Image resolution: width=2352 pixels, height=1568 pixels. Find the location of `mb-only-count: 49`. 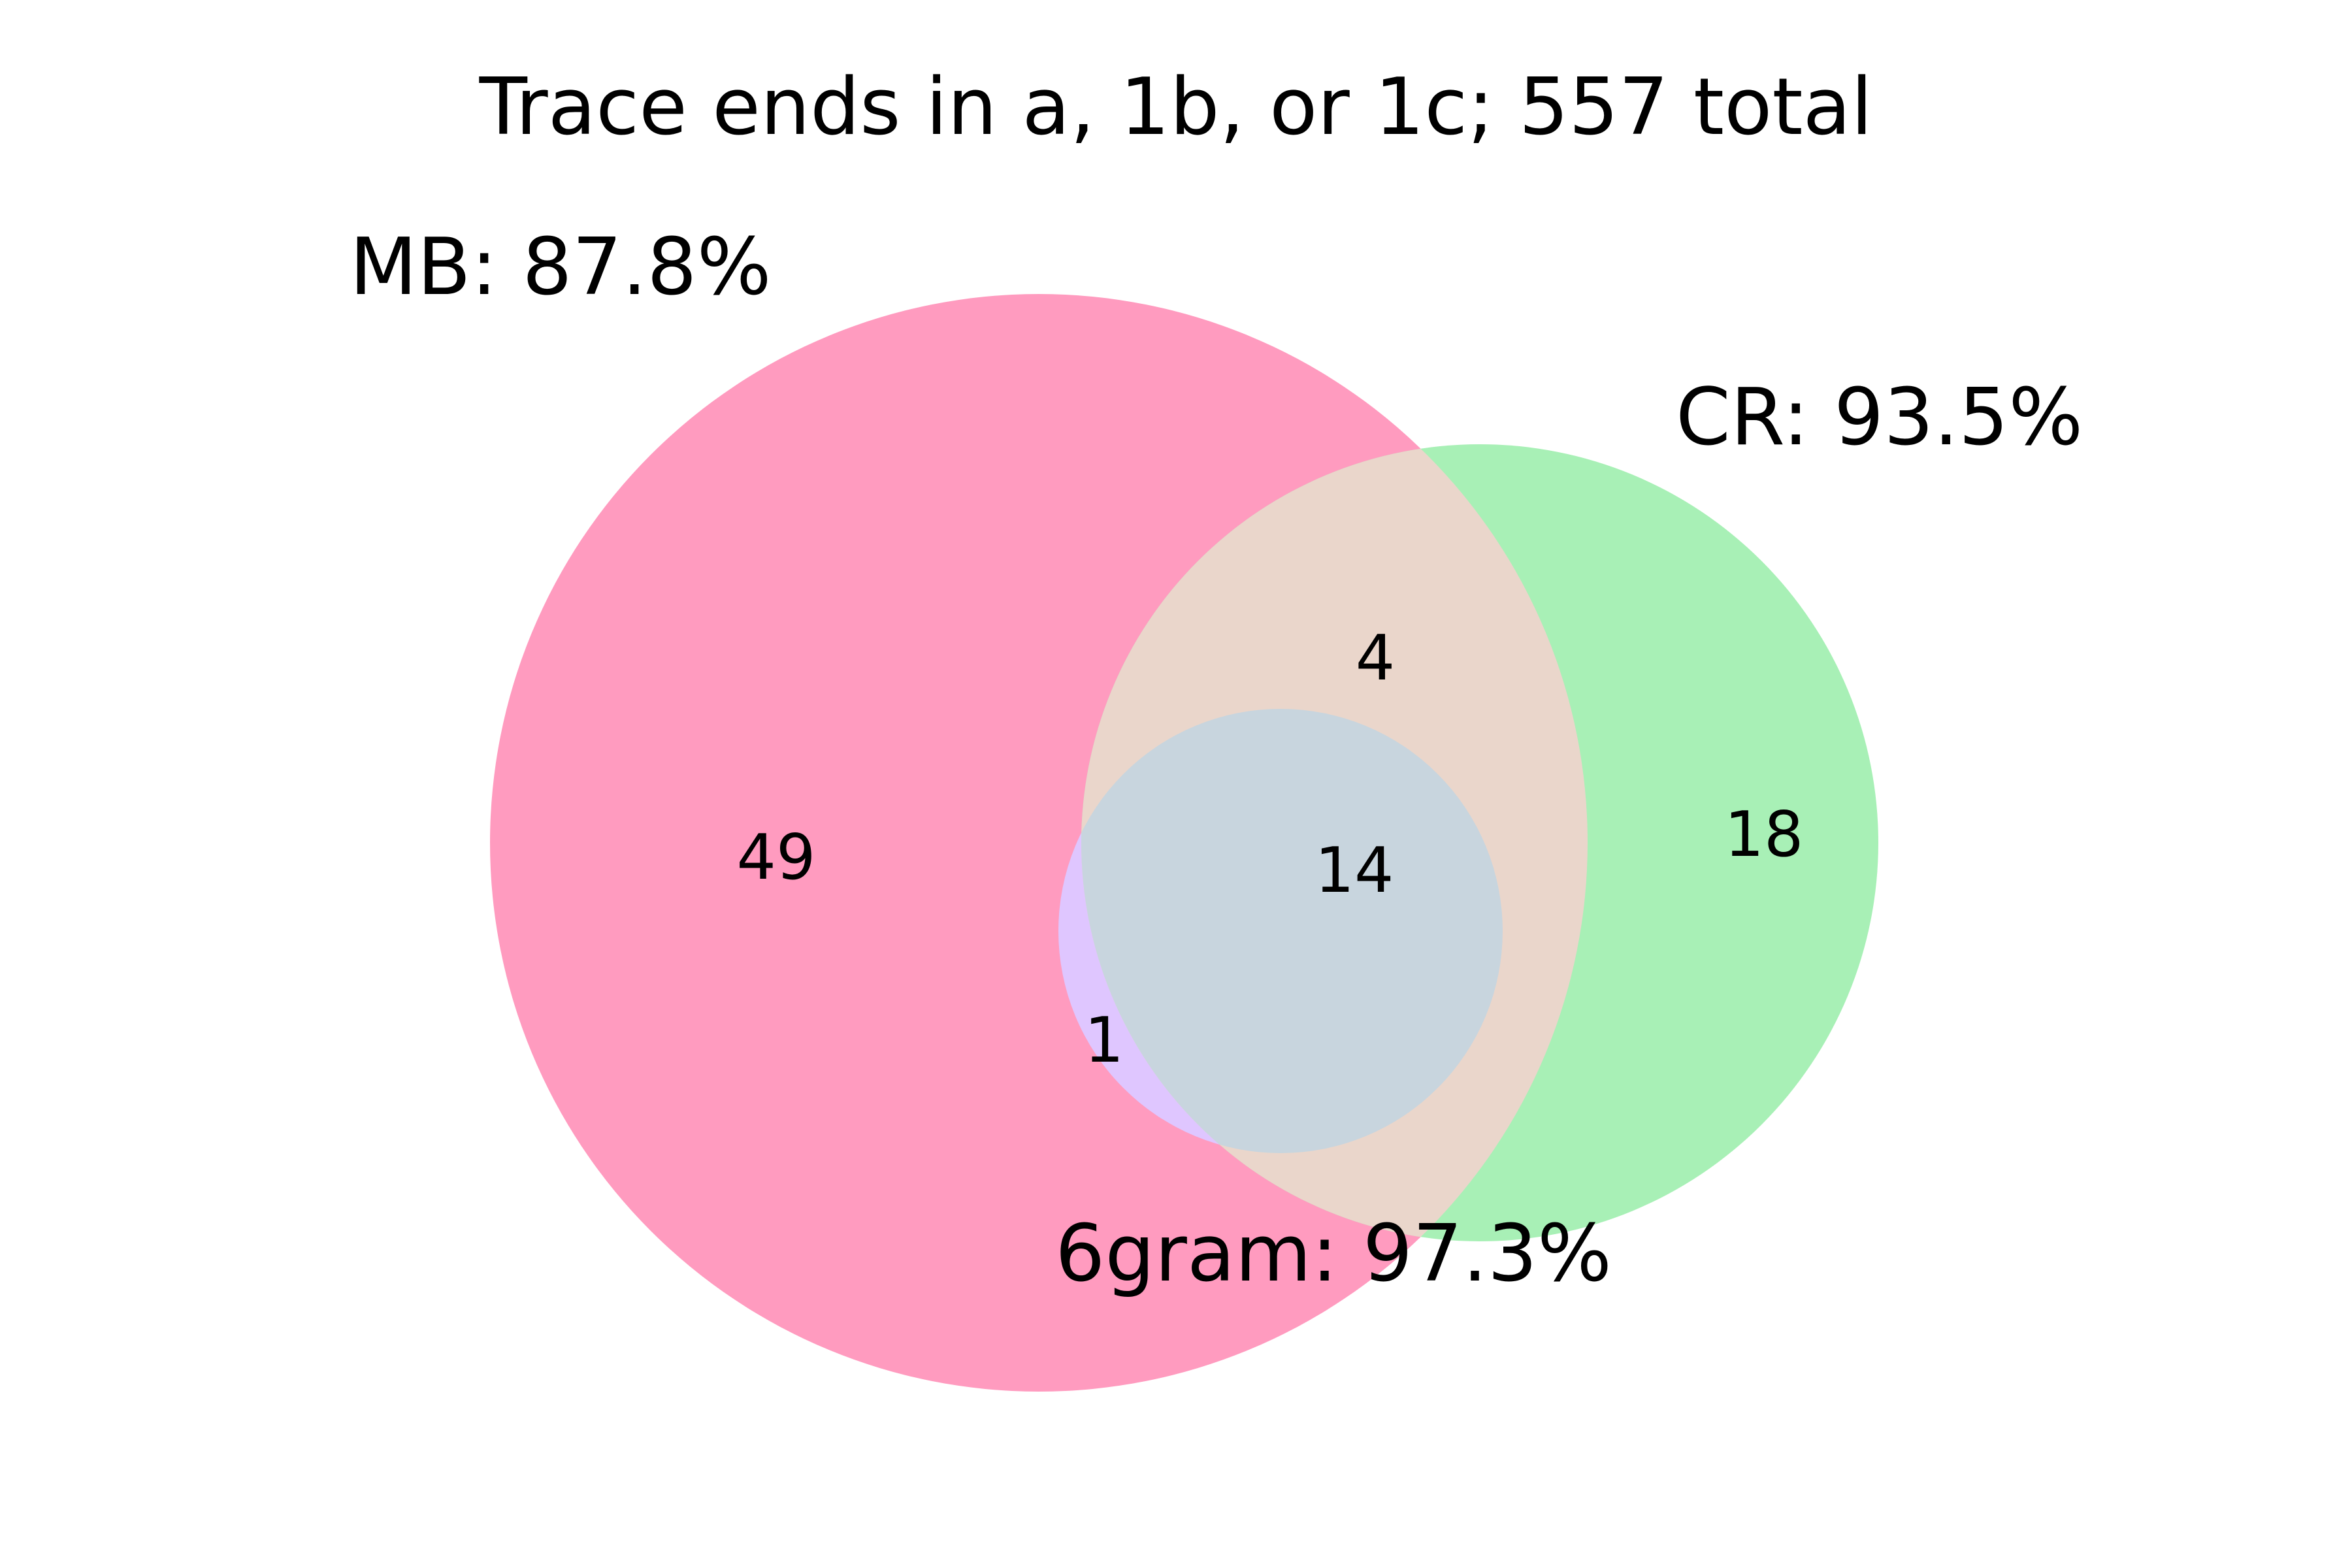

mb-only-count: 49 is located at coordinates (776, 858).